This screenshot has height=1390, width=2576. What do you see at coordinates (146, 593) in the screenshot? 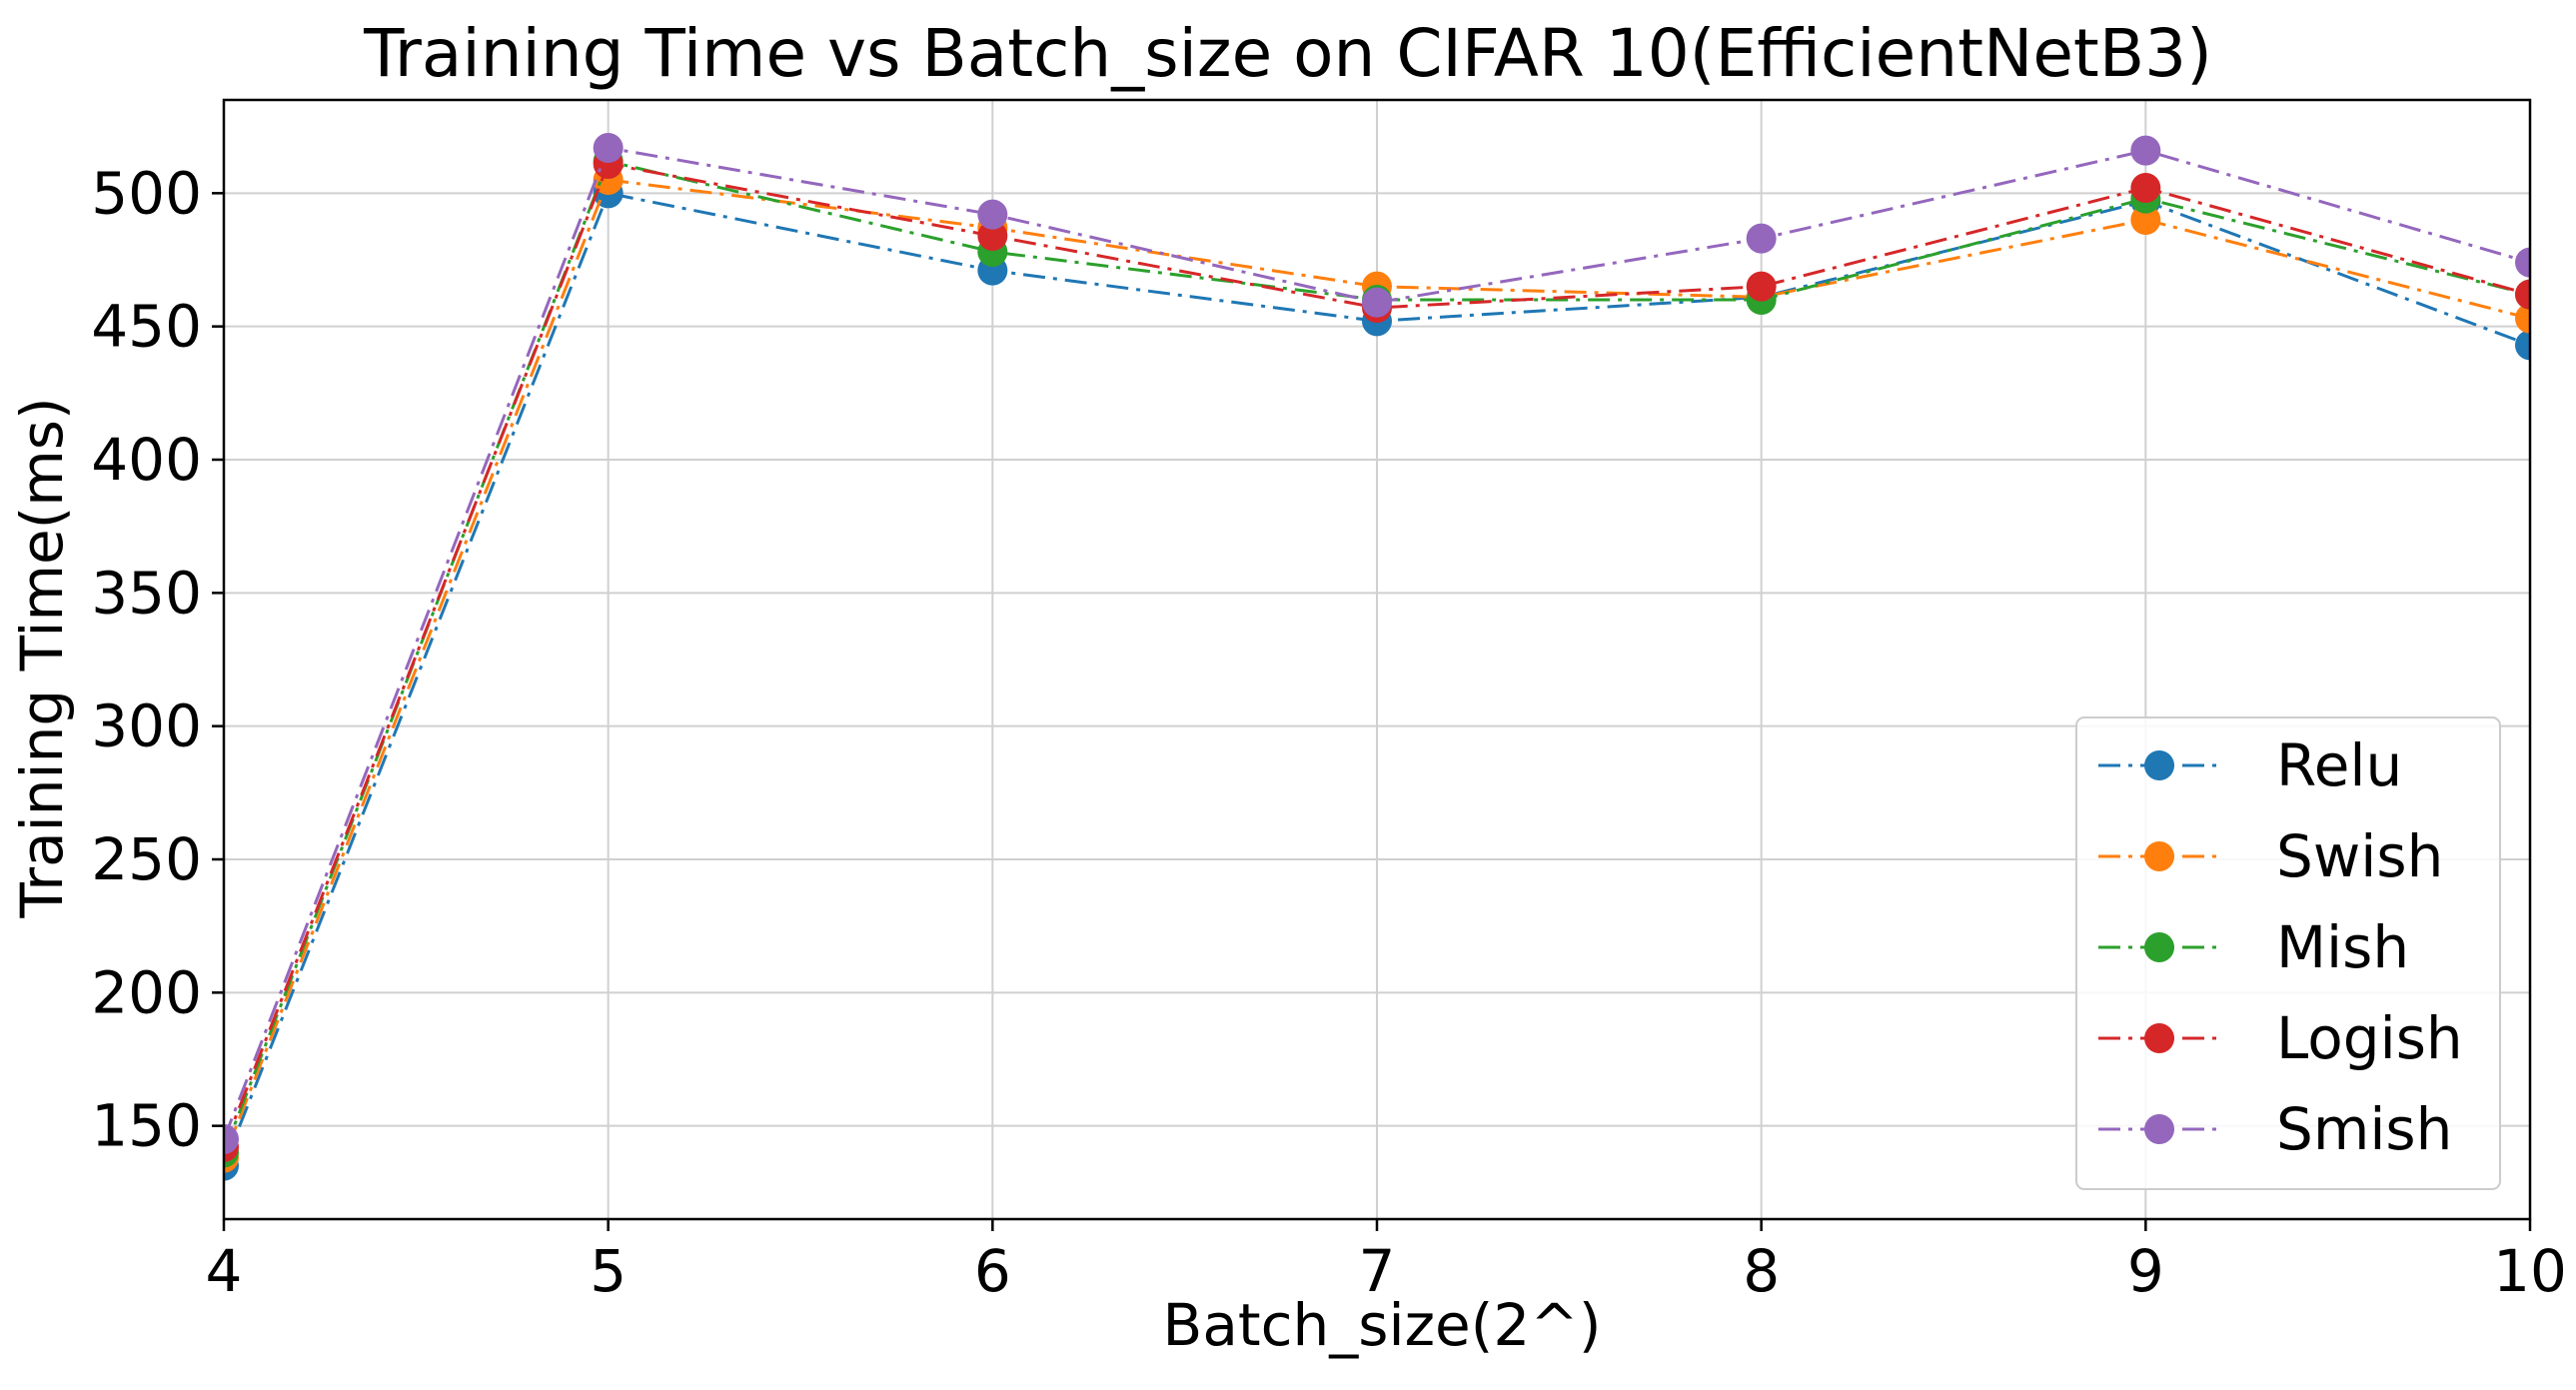
I see `y-tick-label: 350` at bounding box center [146, 593].